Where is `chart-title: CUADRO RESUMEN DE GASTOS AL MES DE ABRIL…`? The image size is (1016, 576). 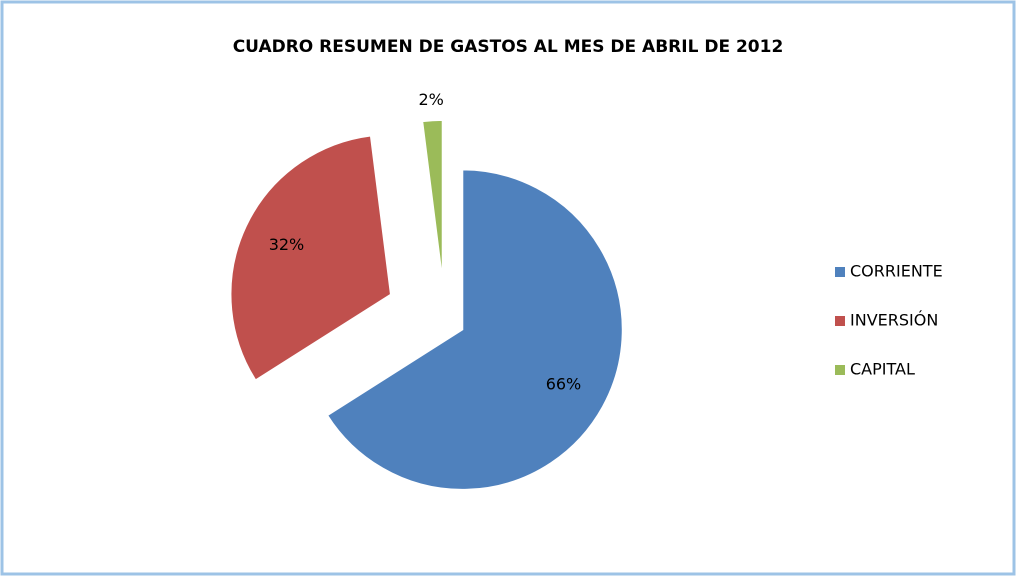 chart-title: CUADRO RESUMEN DE GASTOS AL MES DE ABRIL… is located at coordinates (508, 47).